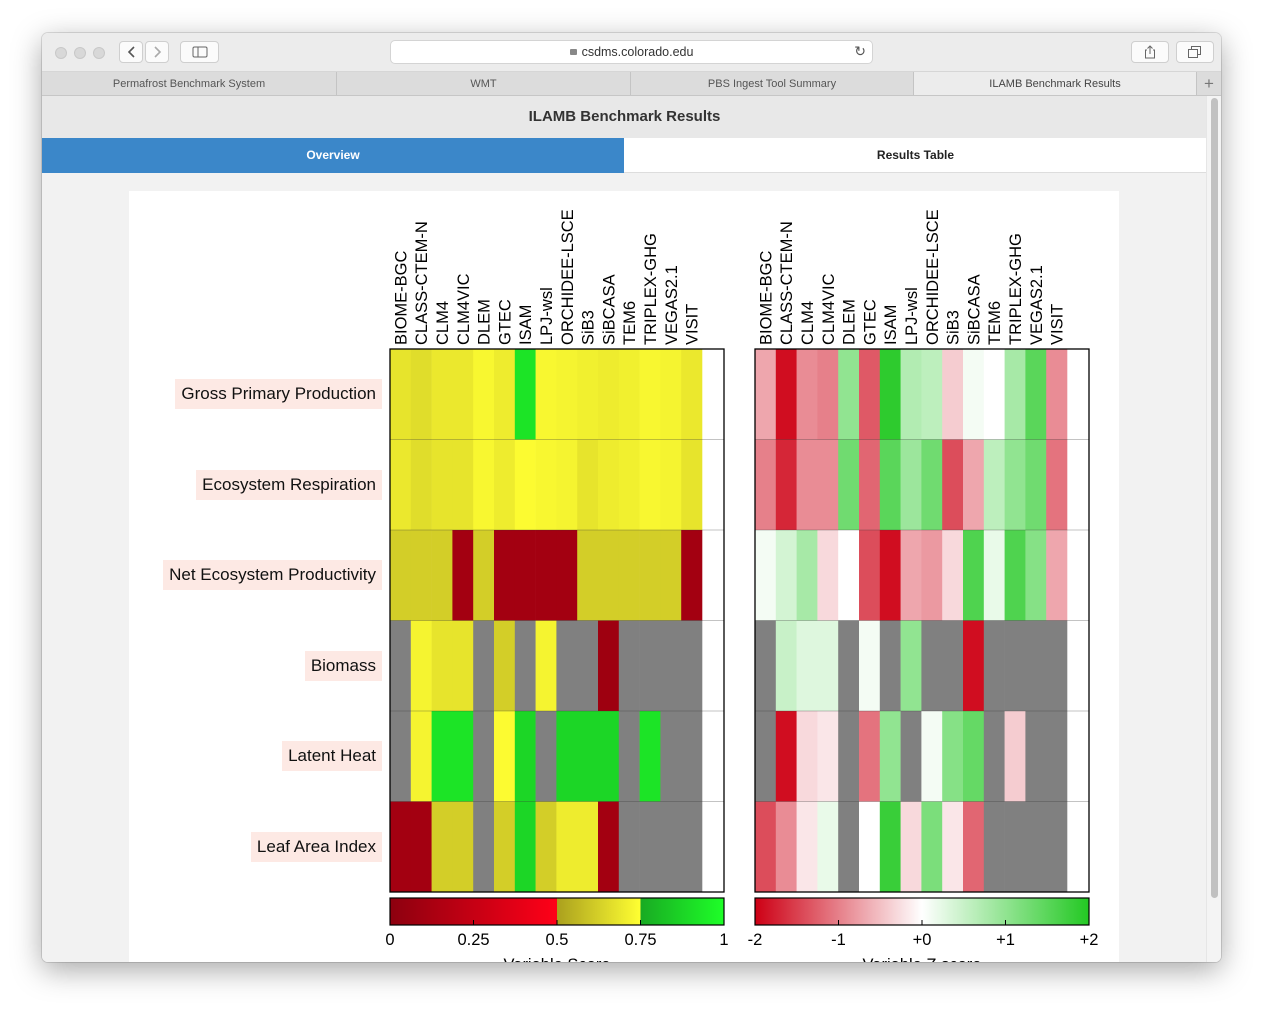  I want to click on row-label-leaf-area-index: Leaf Area Index, so click(316, 846).